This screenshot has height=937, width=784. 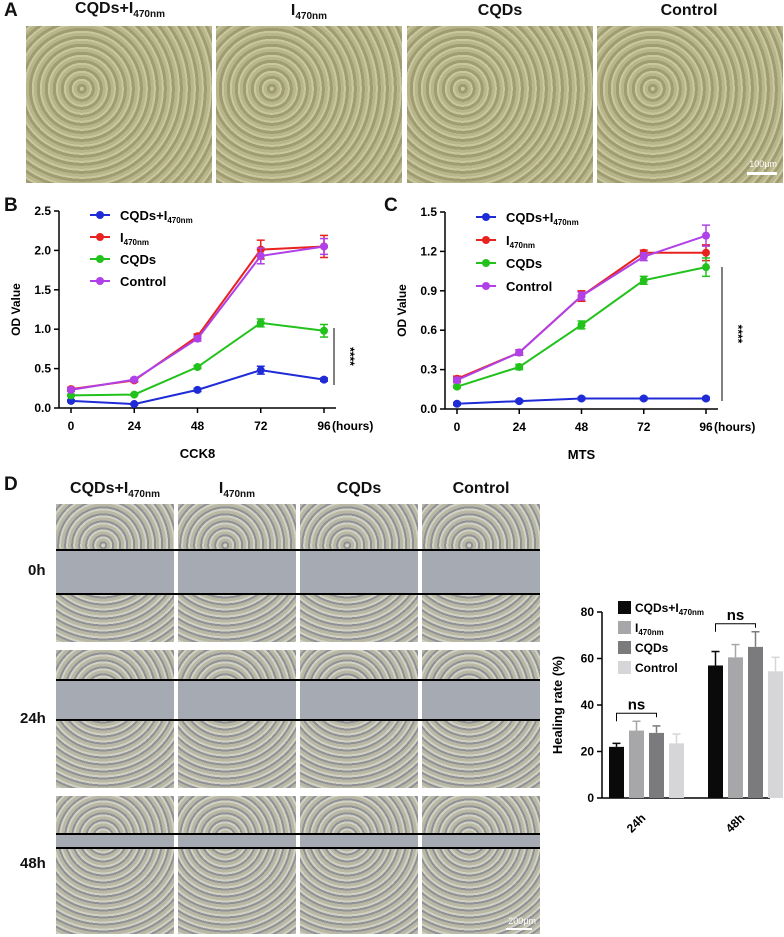 I want to click on y-tick-label-c: 1.5, so click(x=428, y=212).